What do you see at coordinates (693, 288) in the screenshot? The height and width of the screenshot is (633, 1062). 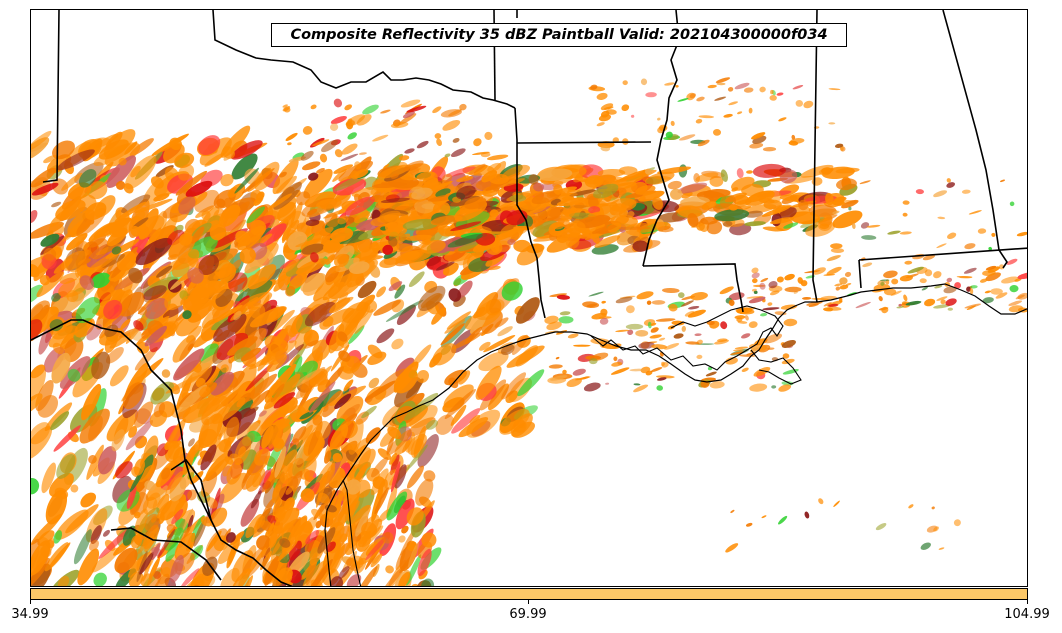 I see `ms-la-border` at bounding box center [693, 288].